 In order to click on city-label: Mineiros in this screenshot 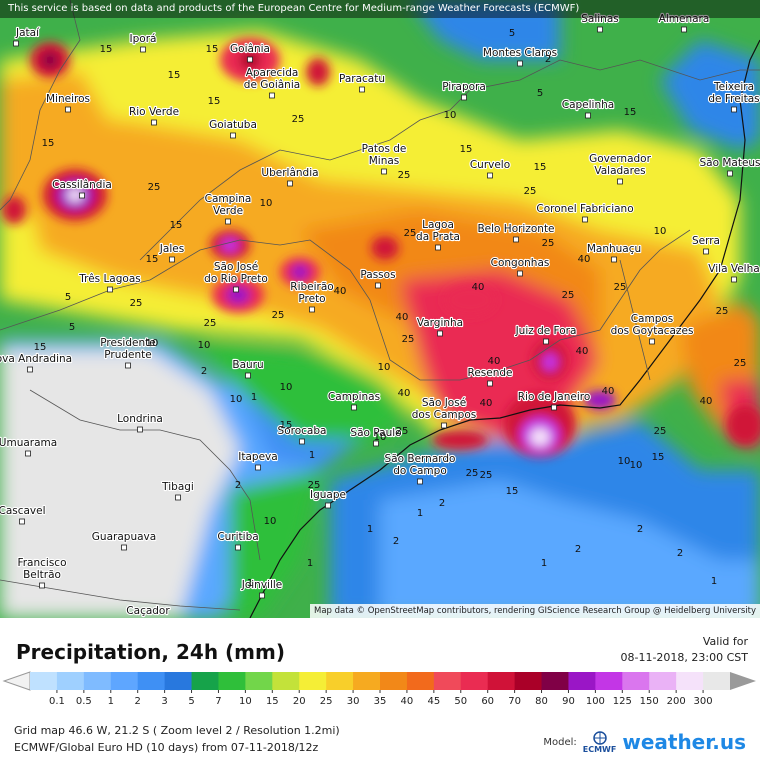, I will do `click(68, 99)`.